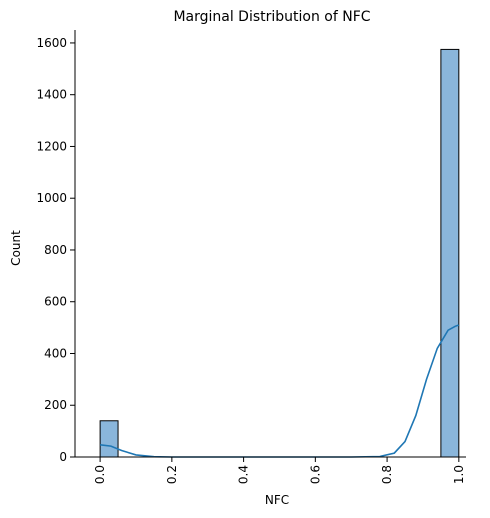  What do you see at coordinates (271, 17) in the screenshot?
I see `chart-title: Marginal Distribution of NFC` at bounding box center [271, 17].